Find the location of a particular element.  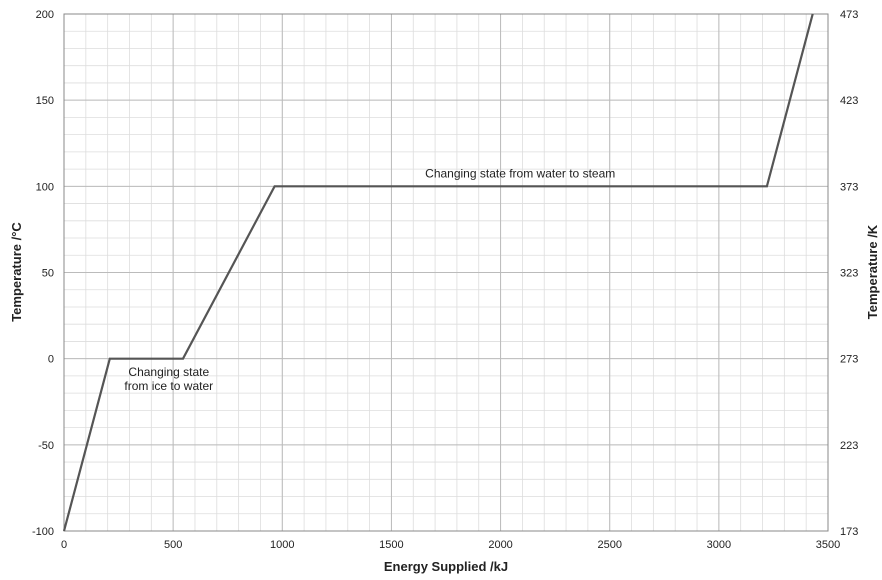

x-axis-title: Energy Supplied /kJ is located at coordinates (446, 566).